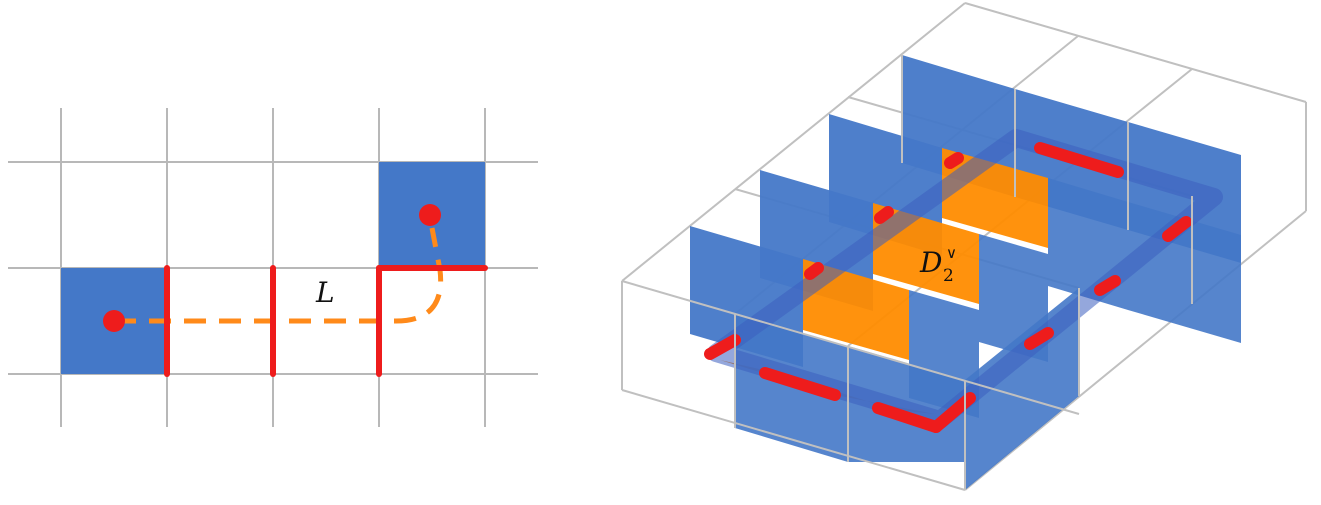 The image size is (1321, 505). What do you see at coordinates (948, 276) in the screenshot?
I see `svg-text: 2` at bounding box center [948, 276].